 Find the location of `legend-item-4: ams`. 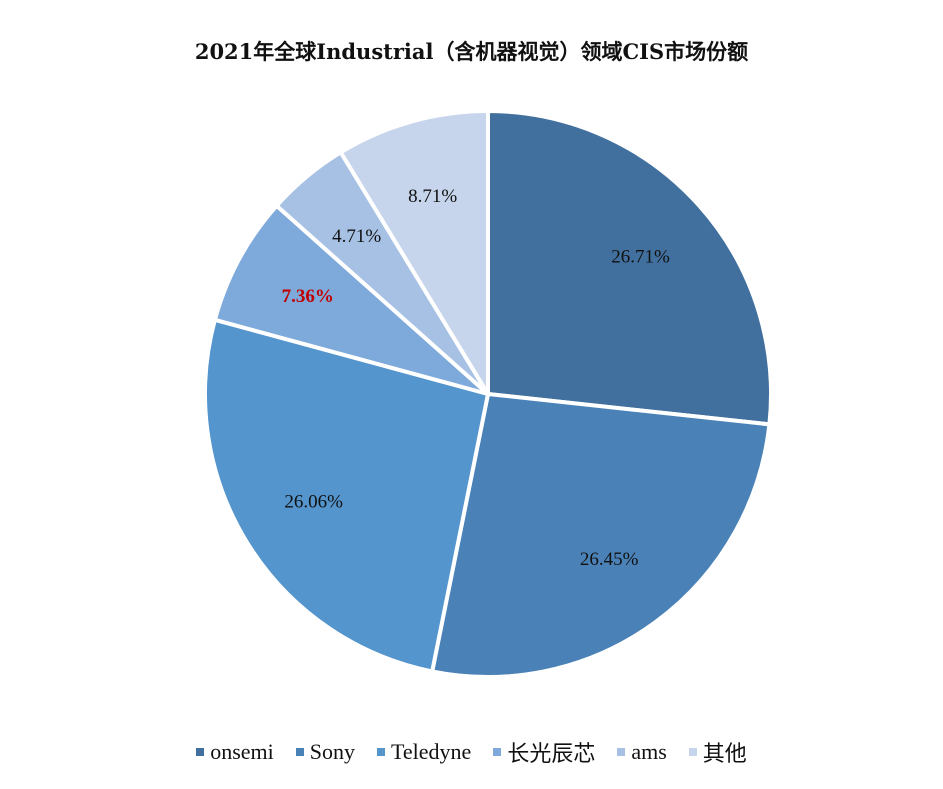

legend-item-4: ams is located at coordinates (642, 752).